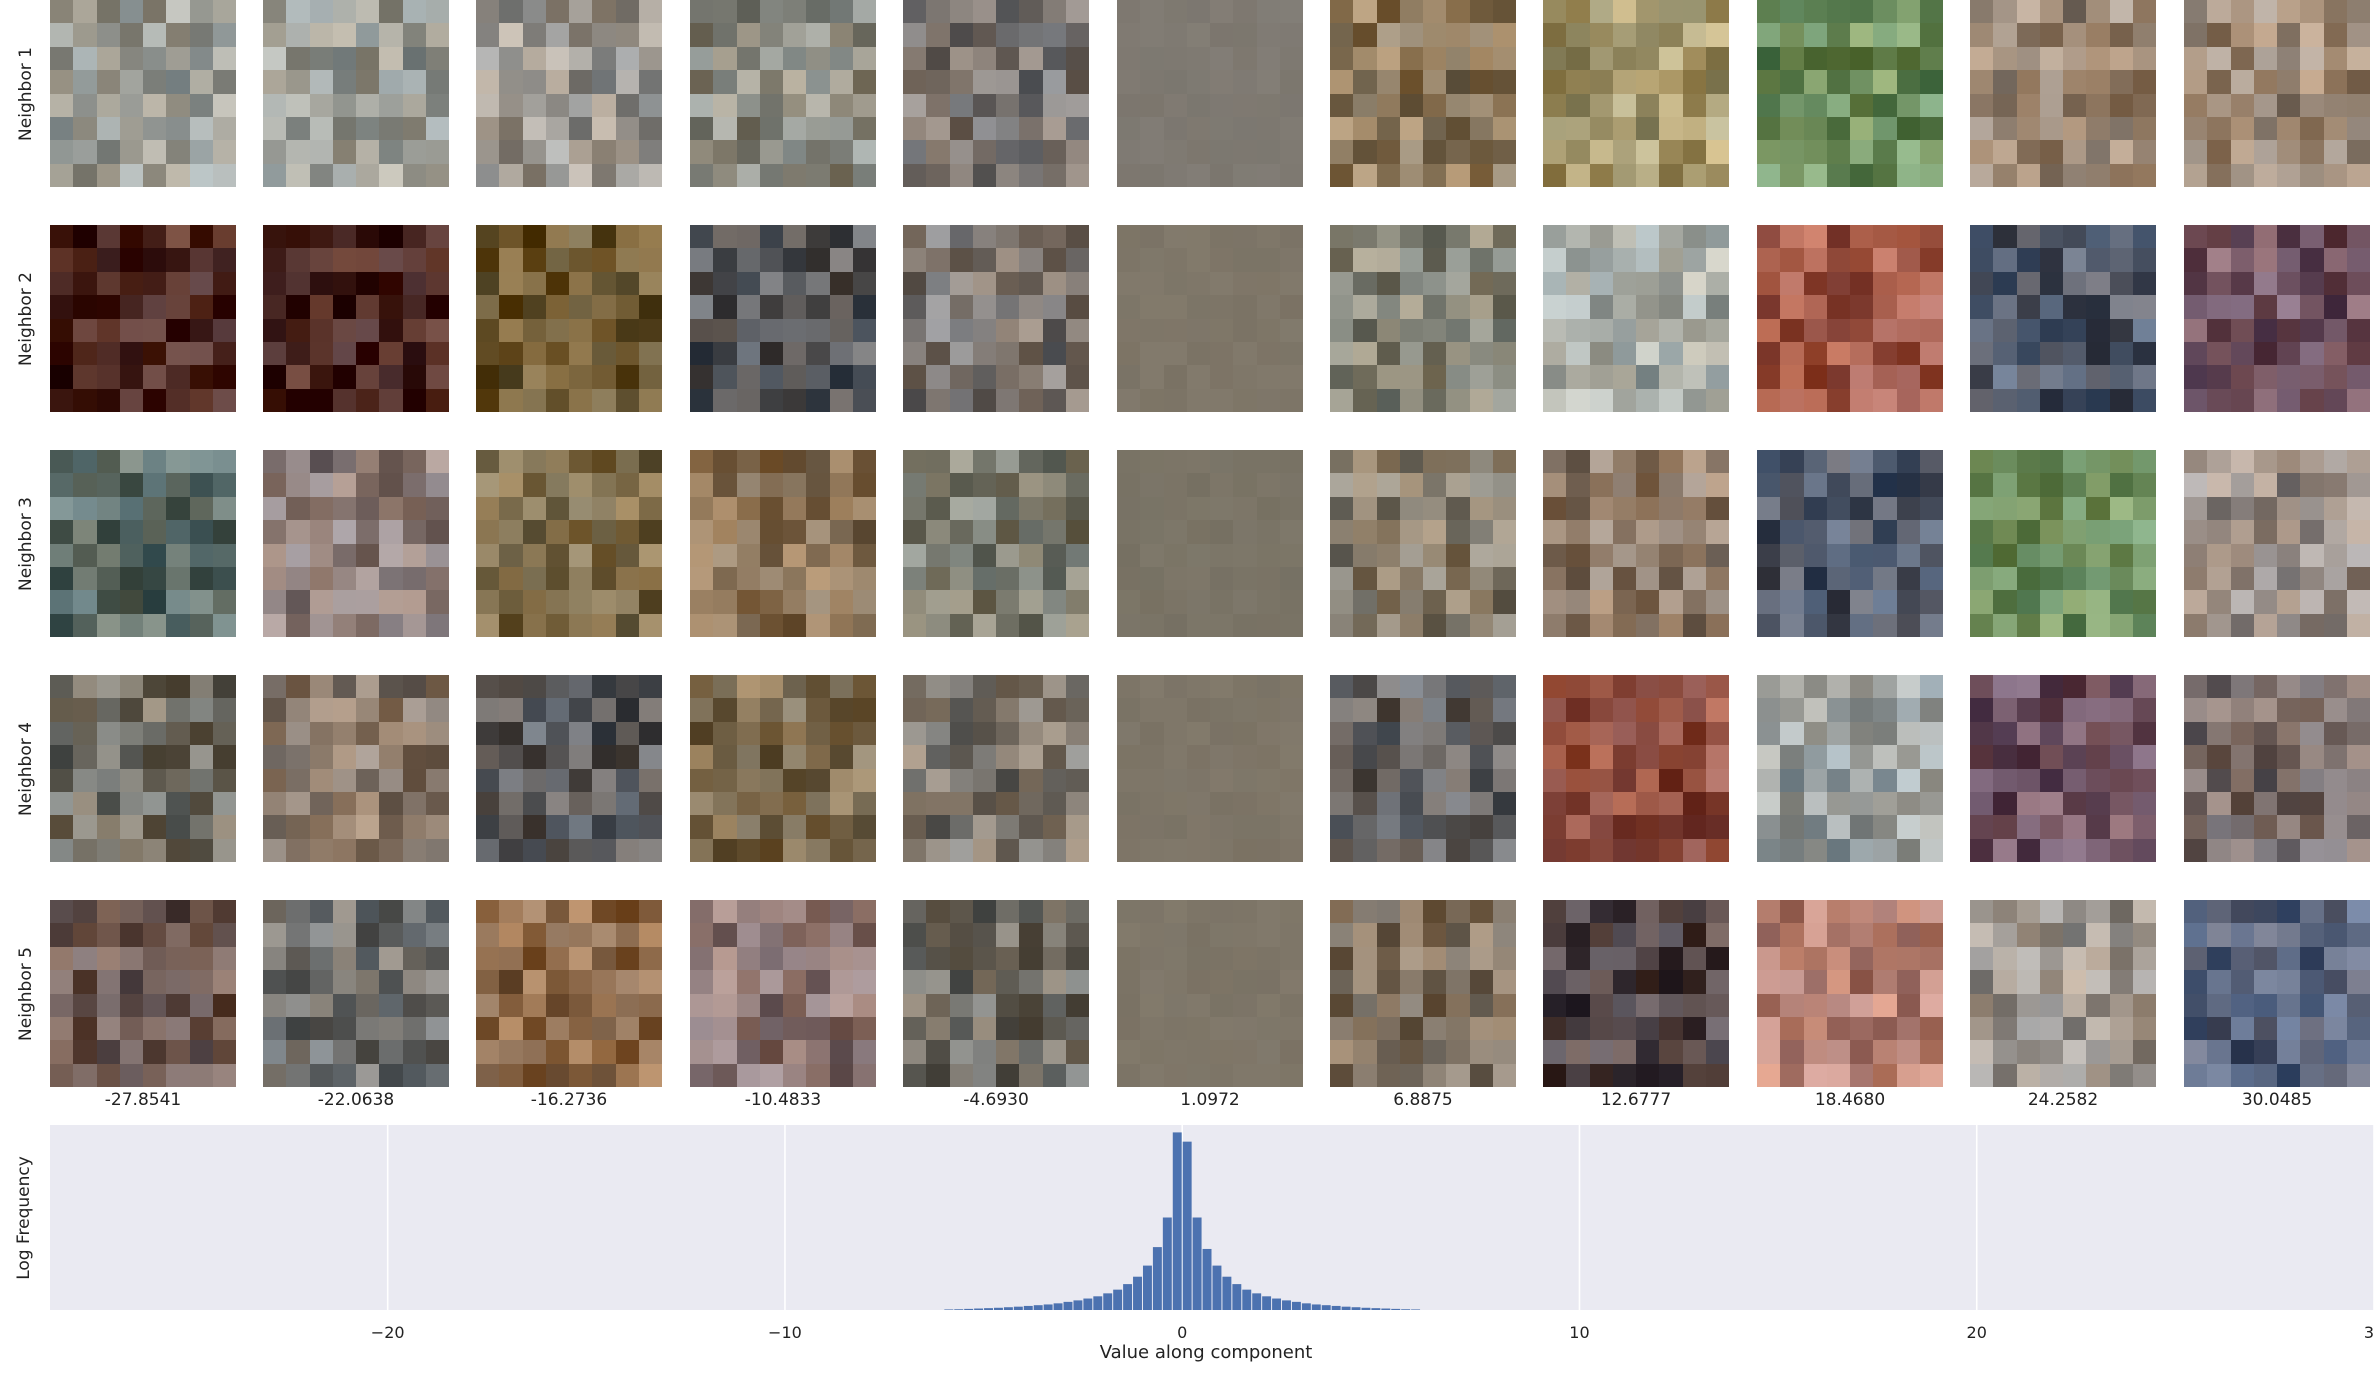 The width and height of the screenshot is (2374, 1382). I want to click on x-tick-labels: −20 −10 0 10 20 30, so click(1372, 1332).